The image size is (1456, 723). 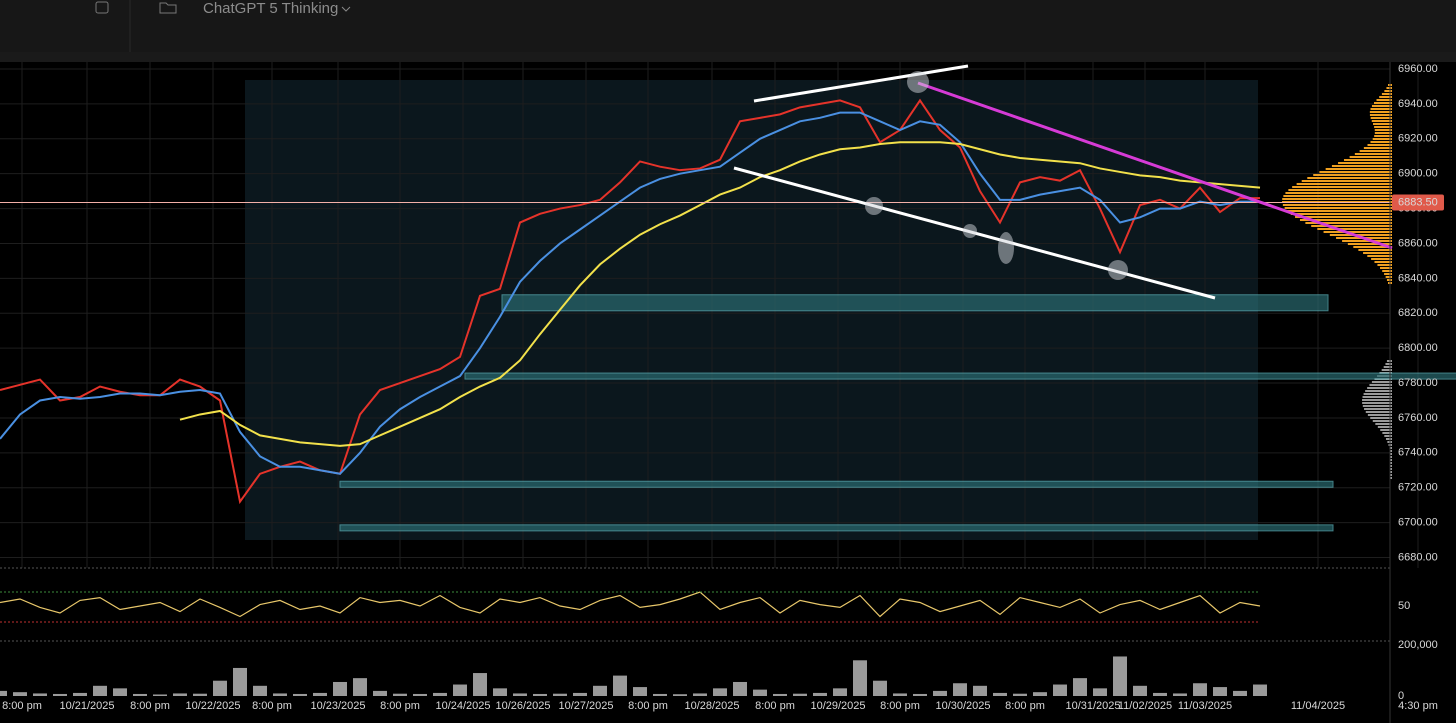 What do you see at coordinates (102, 7) in the screenshot?
I see `sidebar-icon` at bounding box center [102, 7].